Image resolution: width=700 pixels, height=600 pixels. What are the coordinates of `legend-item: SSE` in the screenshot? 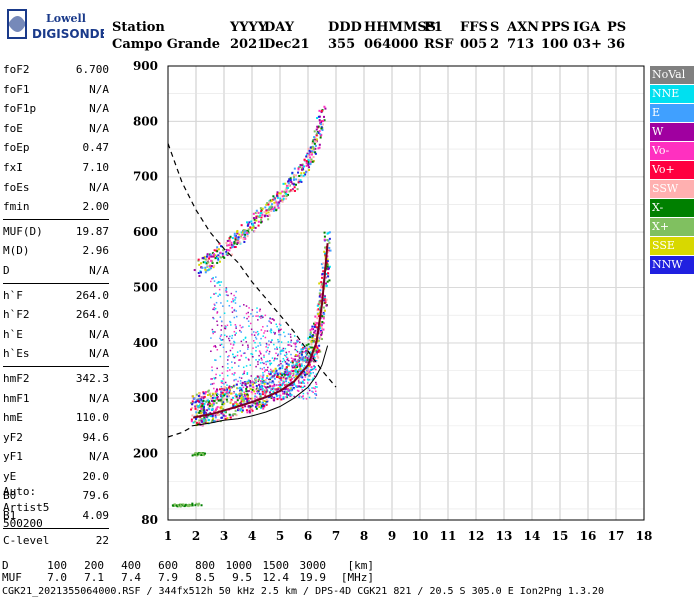 It's located at (672, 246).